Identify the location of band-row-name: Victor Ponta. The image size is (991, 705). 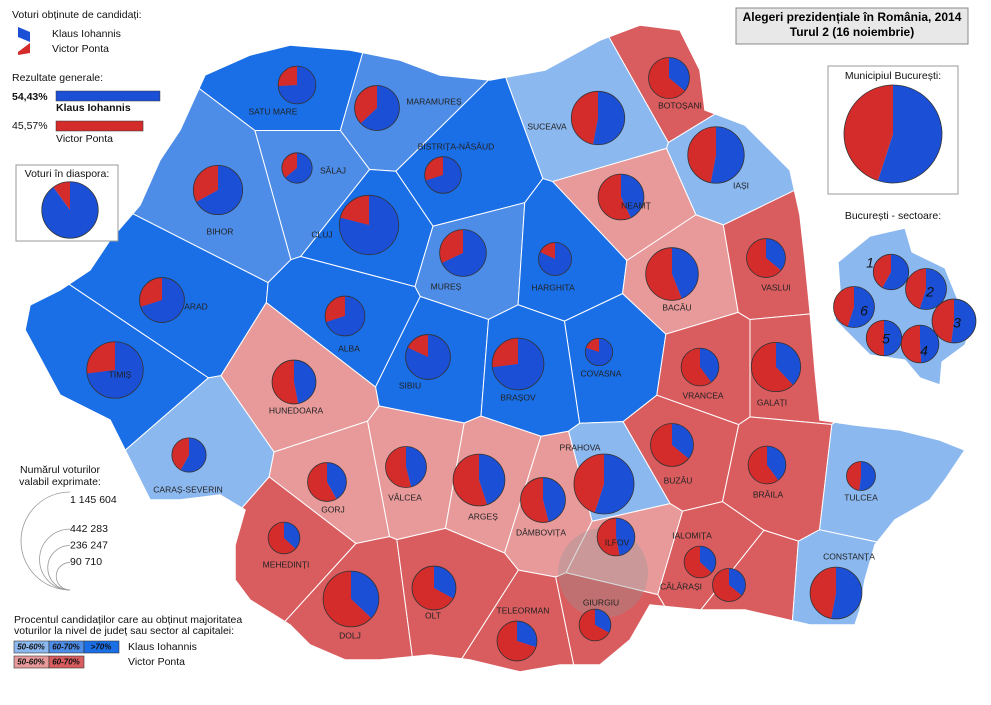
(156, 662).